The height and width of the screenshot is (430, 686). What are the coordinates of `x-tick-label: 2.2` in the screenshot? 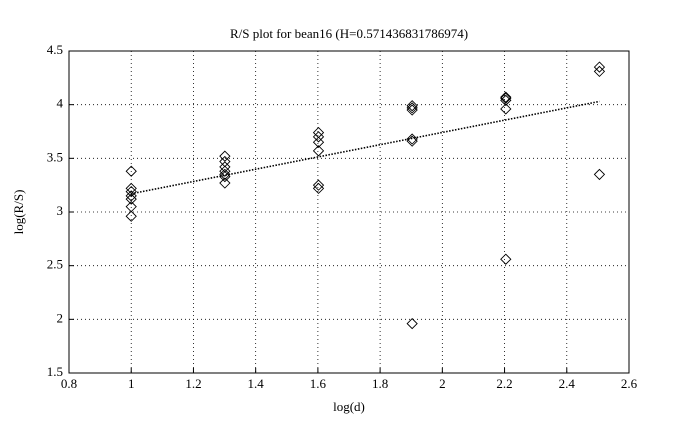 It's located at (504, 383).